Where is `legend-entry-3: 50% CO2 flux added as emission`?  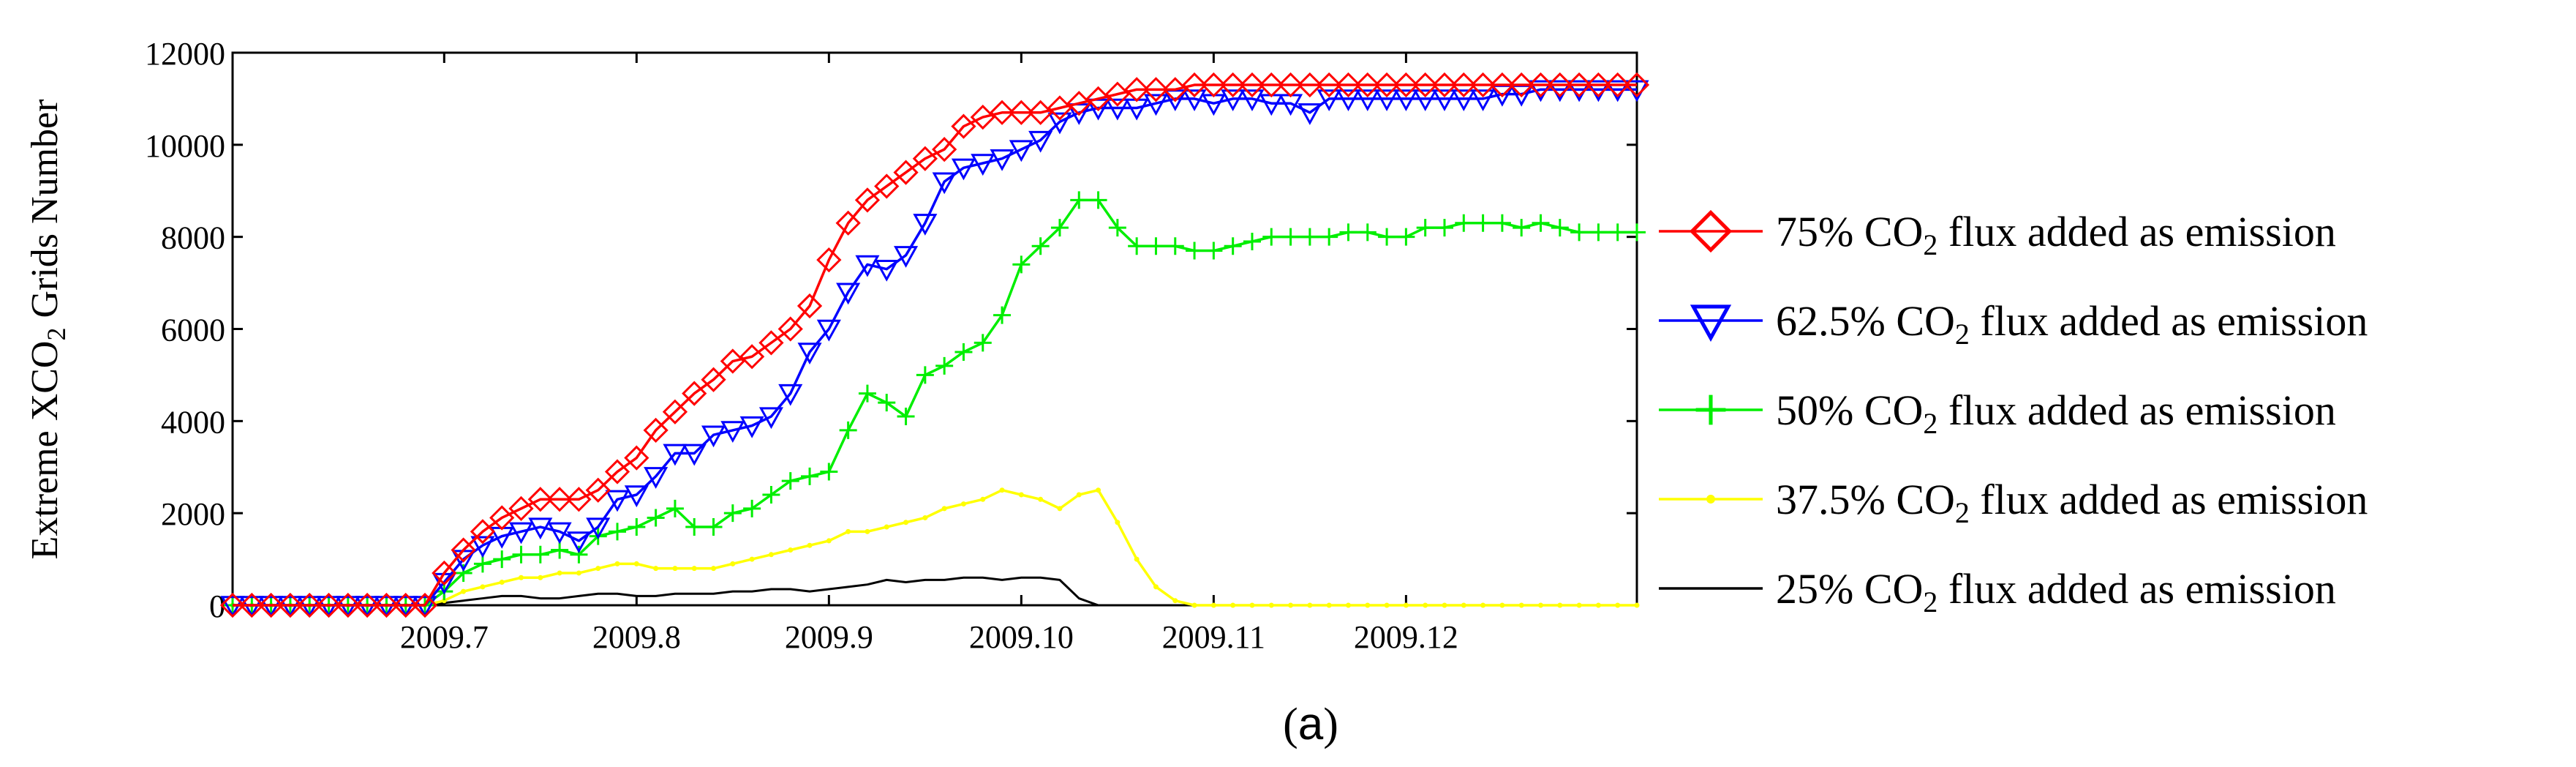
legend-entry-3: 50% CO2 flux added as emission is located at coordinates (1997, 413).